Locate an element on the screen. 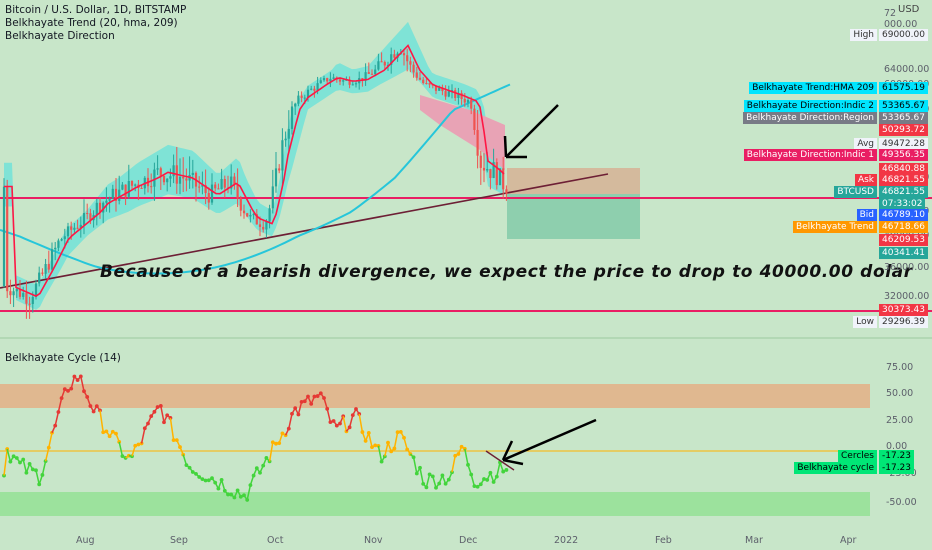  time-tick: 2022 is located at coordinates (566, 540).